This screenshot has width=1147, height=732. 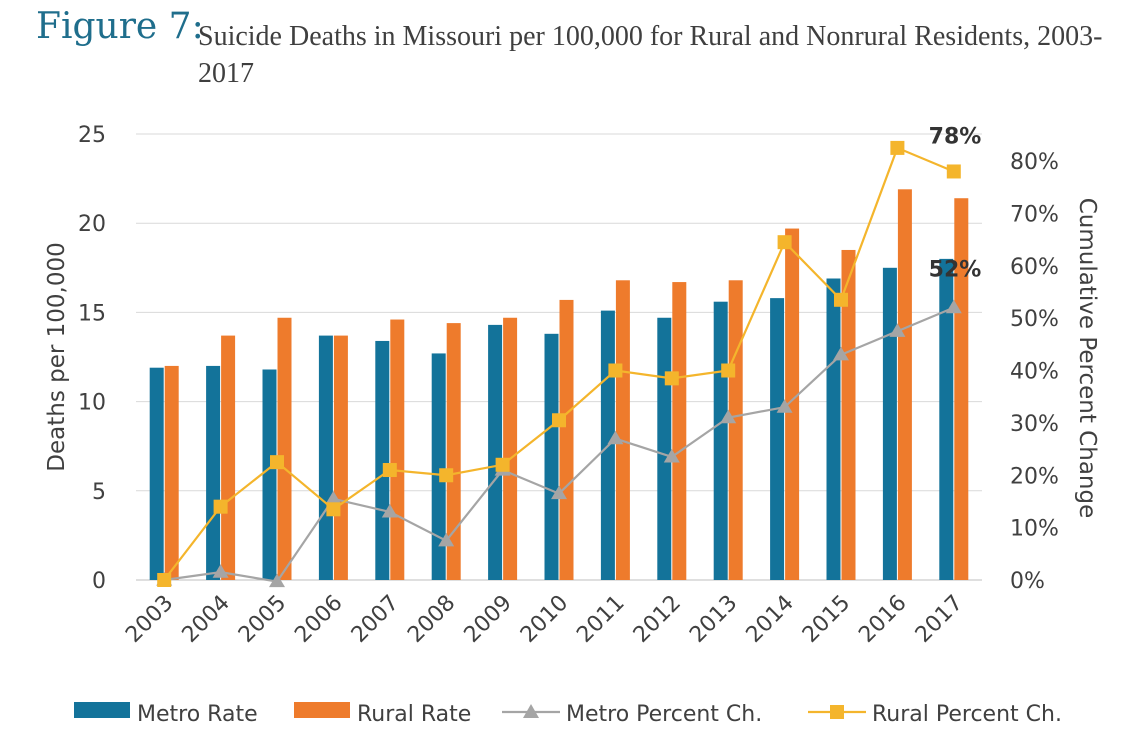 I want to click on legend-label-rural-percent: Rural Percent Ch., so click(x=967, y=714).